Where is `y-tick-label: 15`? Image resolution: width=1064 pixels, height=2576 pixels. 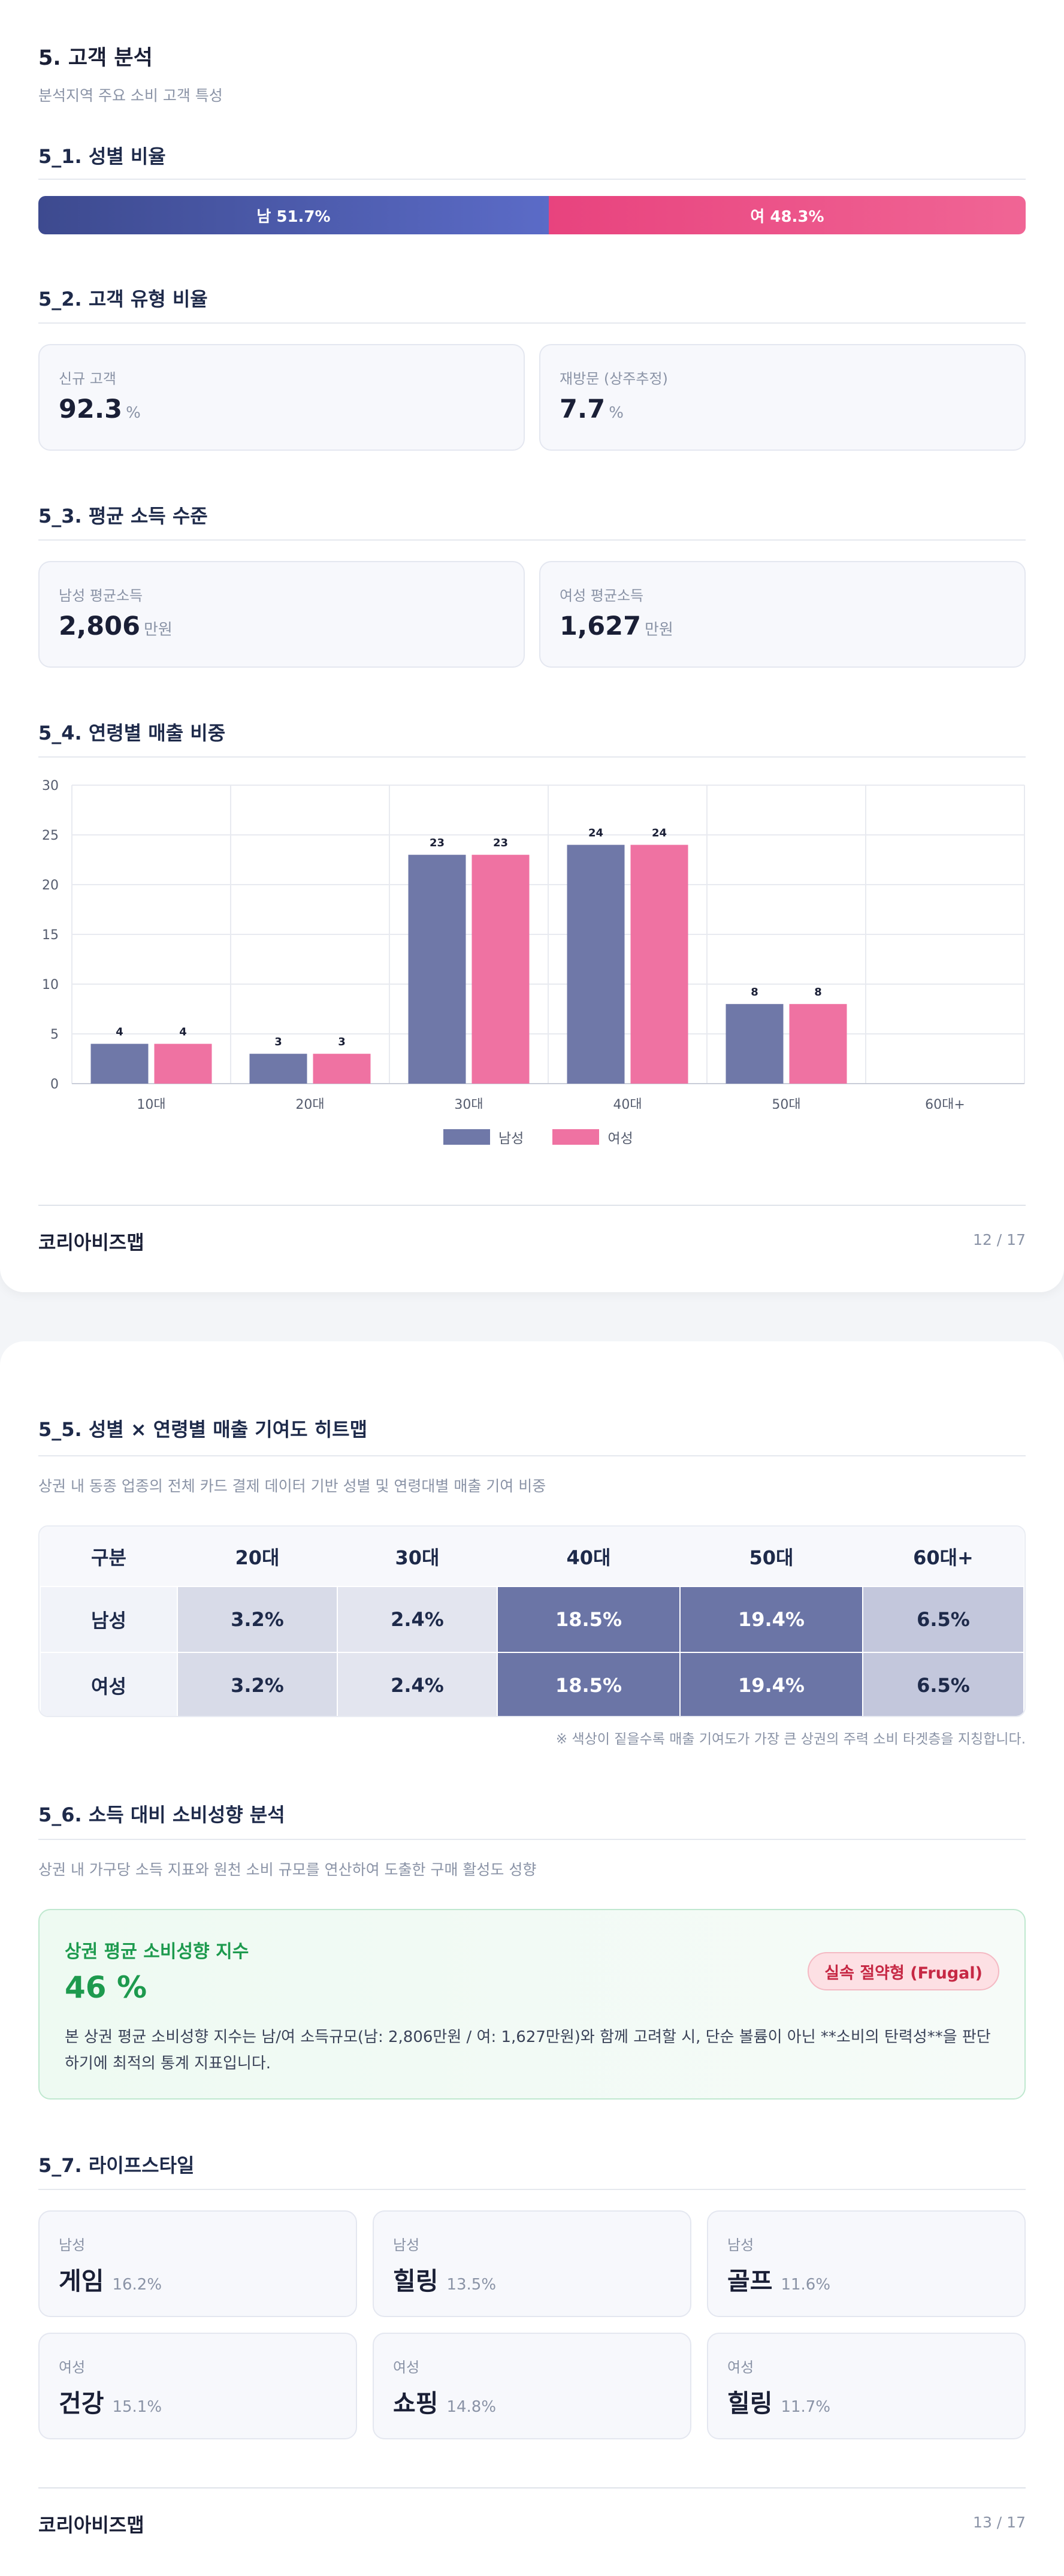
y-tick-label: 15 is located at coordinates (50, 936).